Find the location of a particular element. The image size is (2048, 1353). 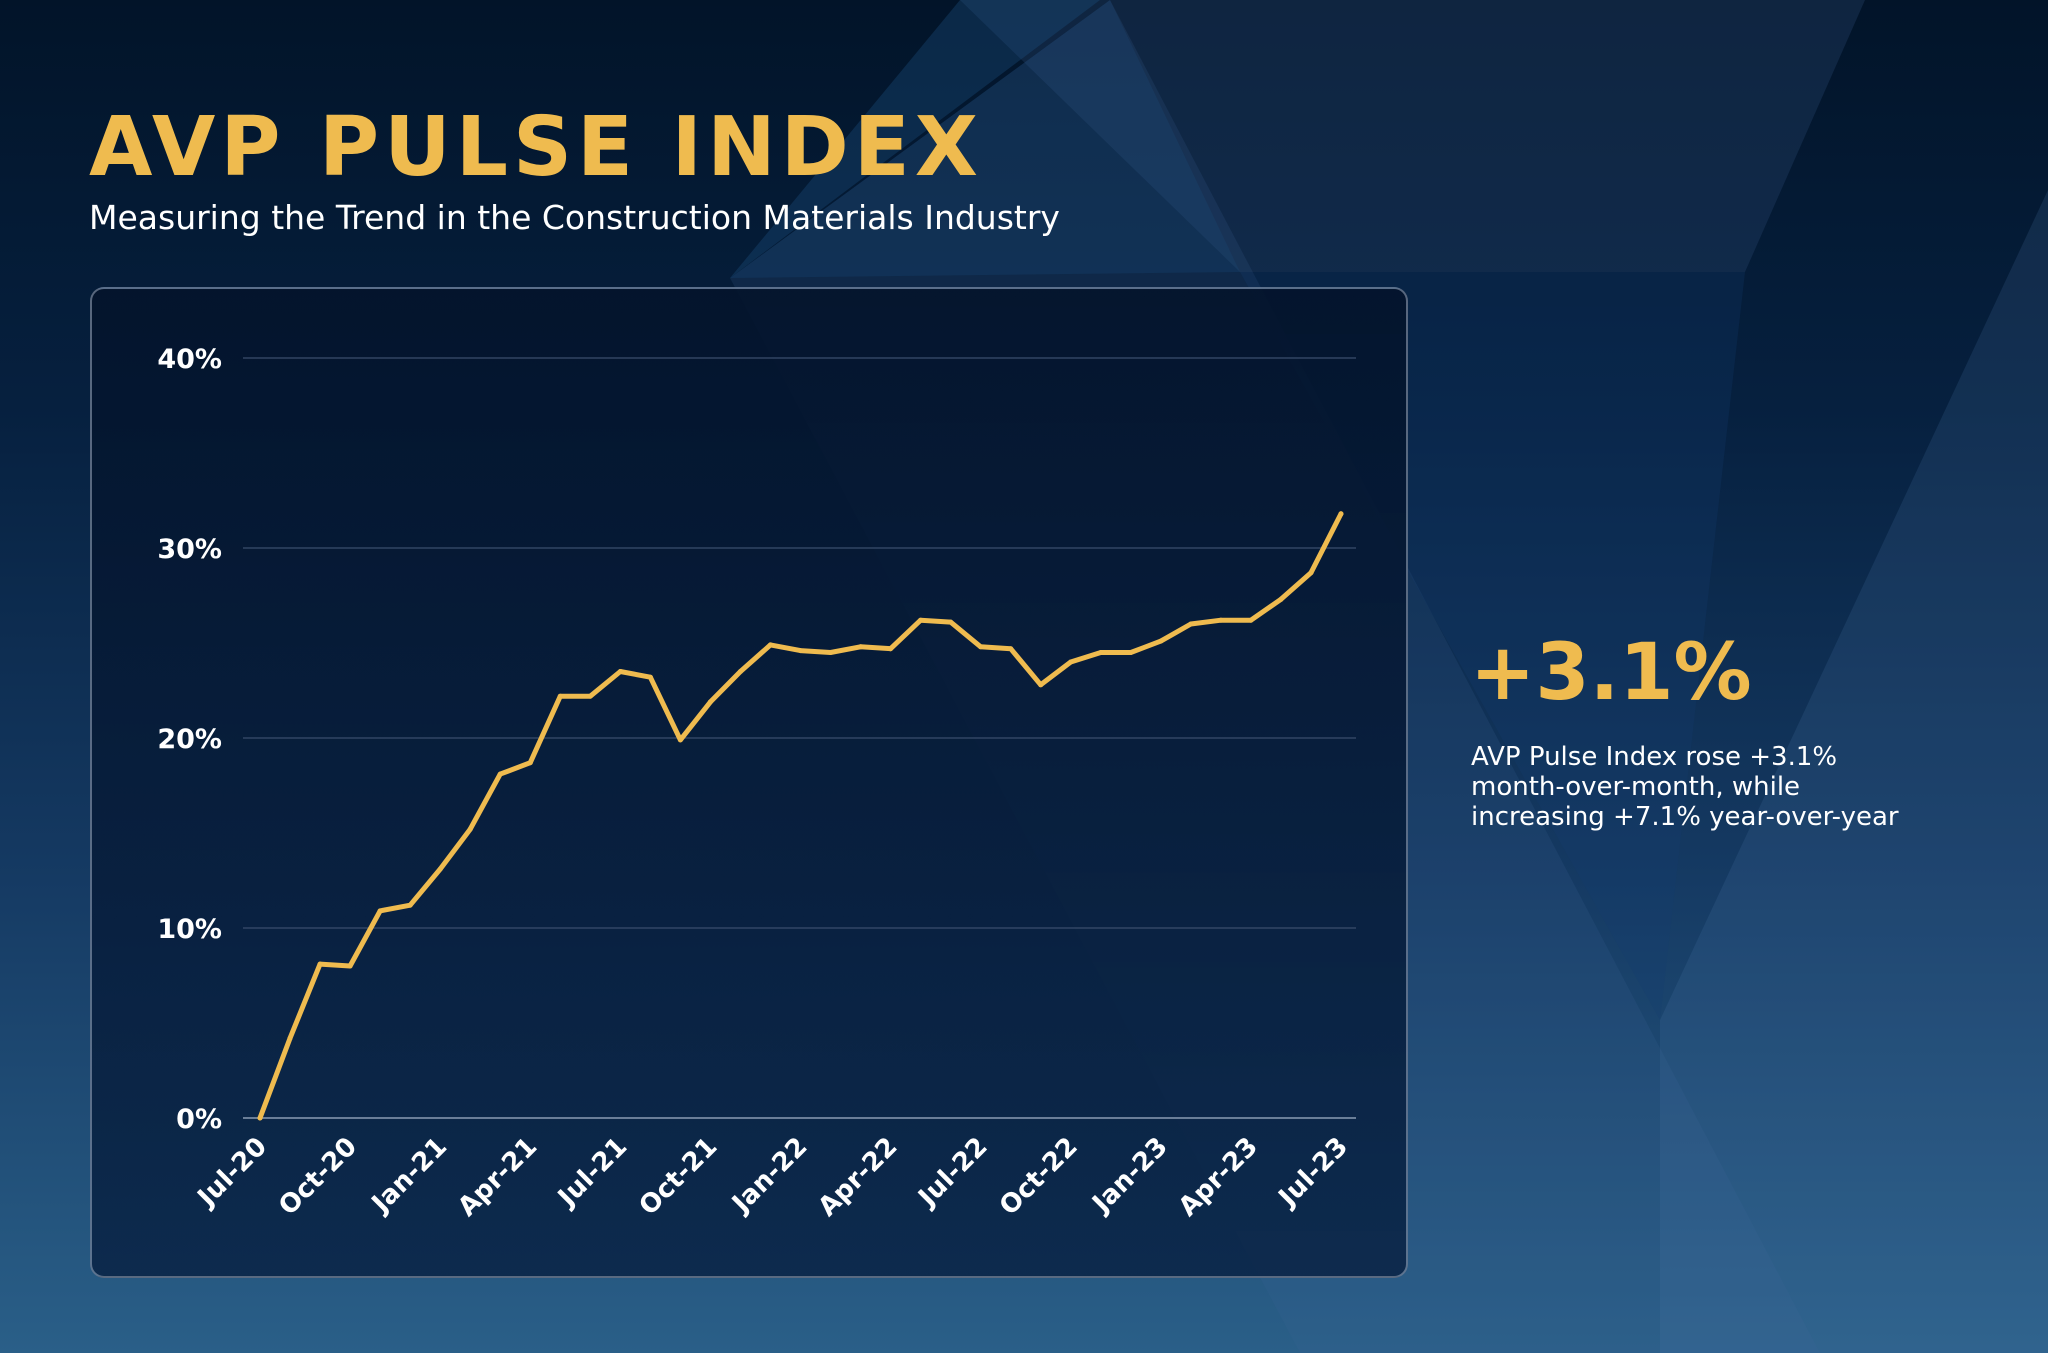

x-tick-label: Jan-22 is located at coordinates (769, 1176).